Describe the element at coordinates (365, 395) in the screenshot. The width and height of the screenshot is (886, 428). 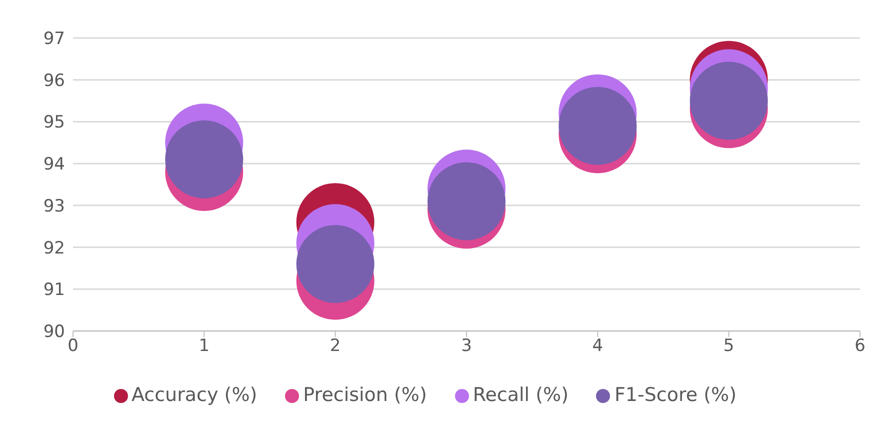
I see `legend-label: Precision (%)` at that location.